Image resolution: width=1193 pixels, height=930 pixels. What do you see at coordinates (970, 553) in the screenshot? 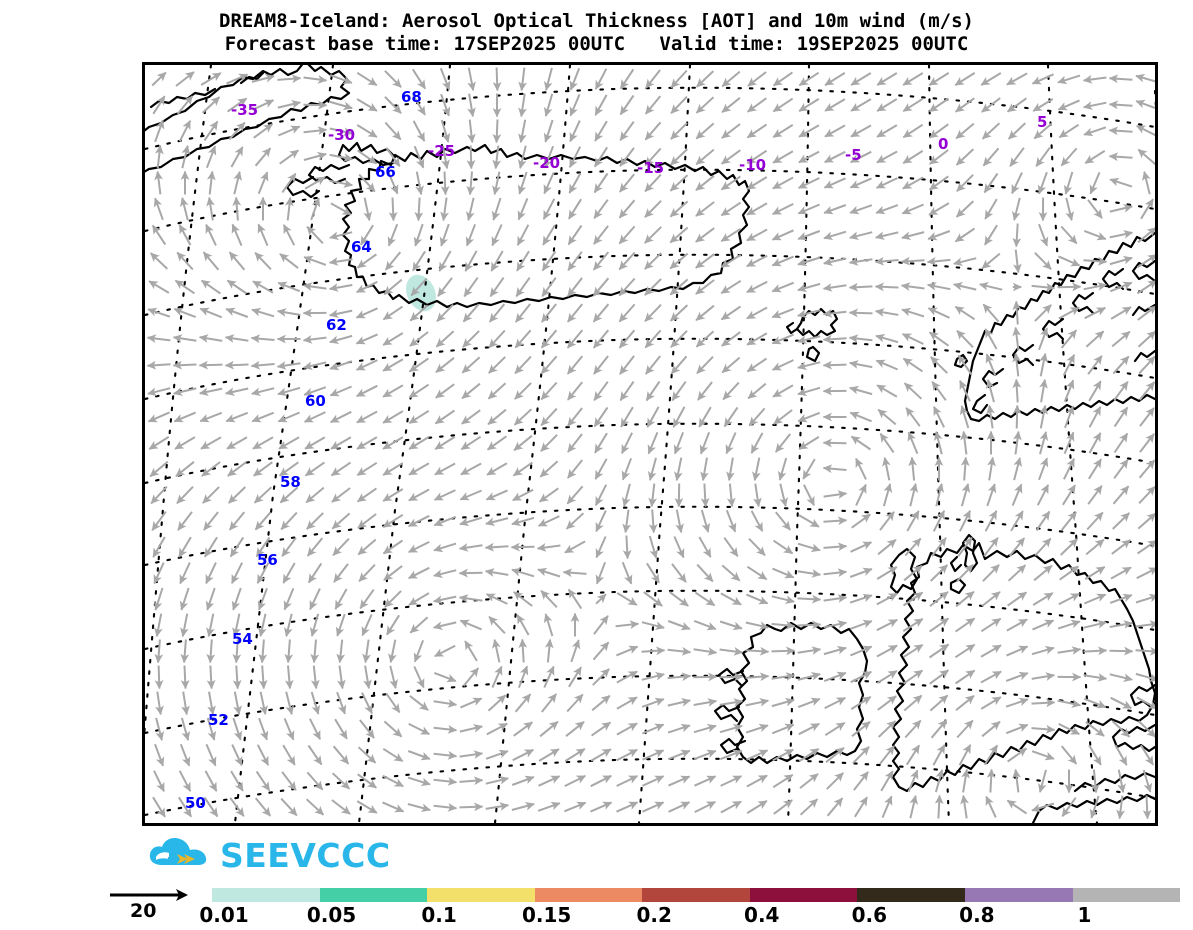
I see `coast-shetland` at bounding box center [970, 553].